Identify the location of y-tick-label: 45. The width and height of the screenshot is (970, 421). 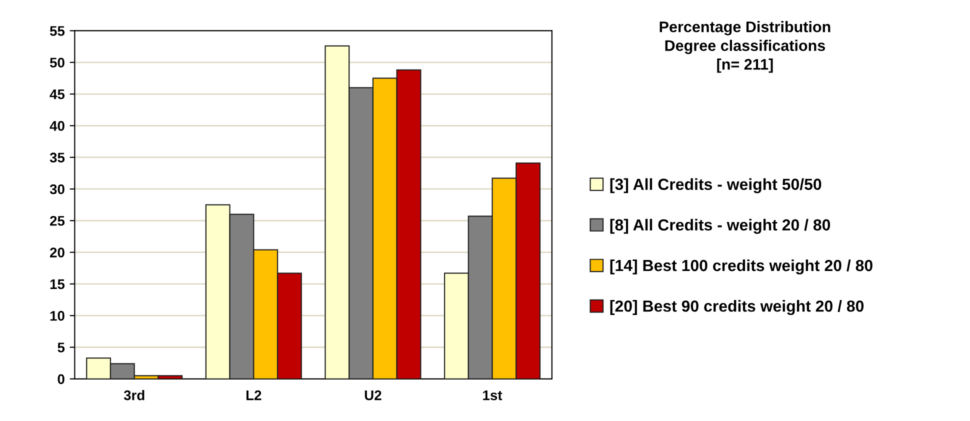
(57, 95).